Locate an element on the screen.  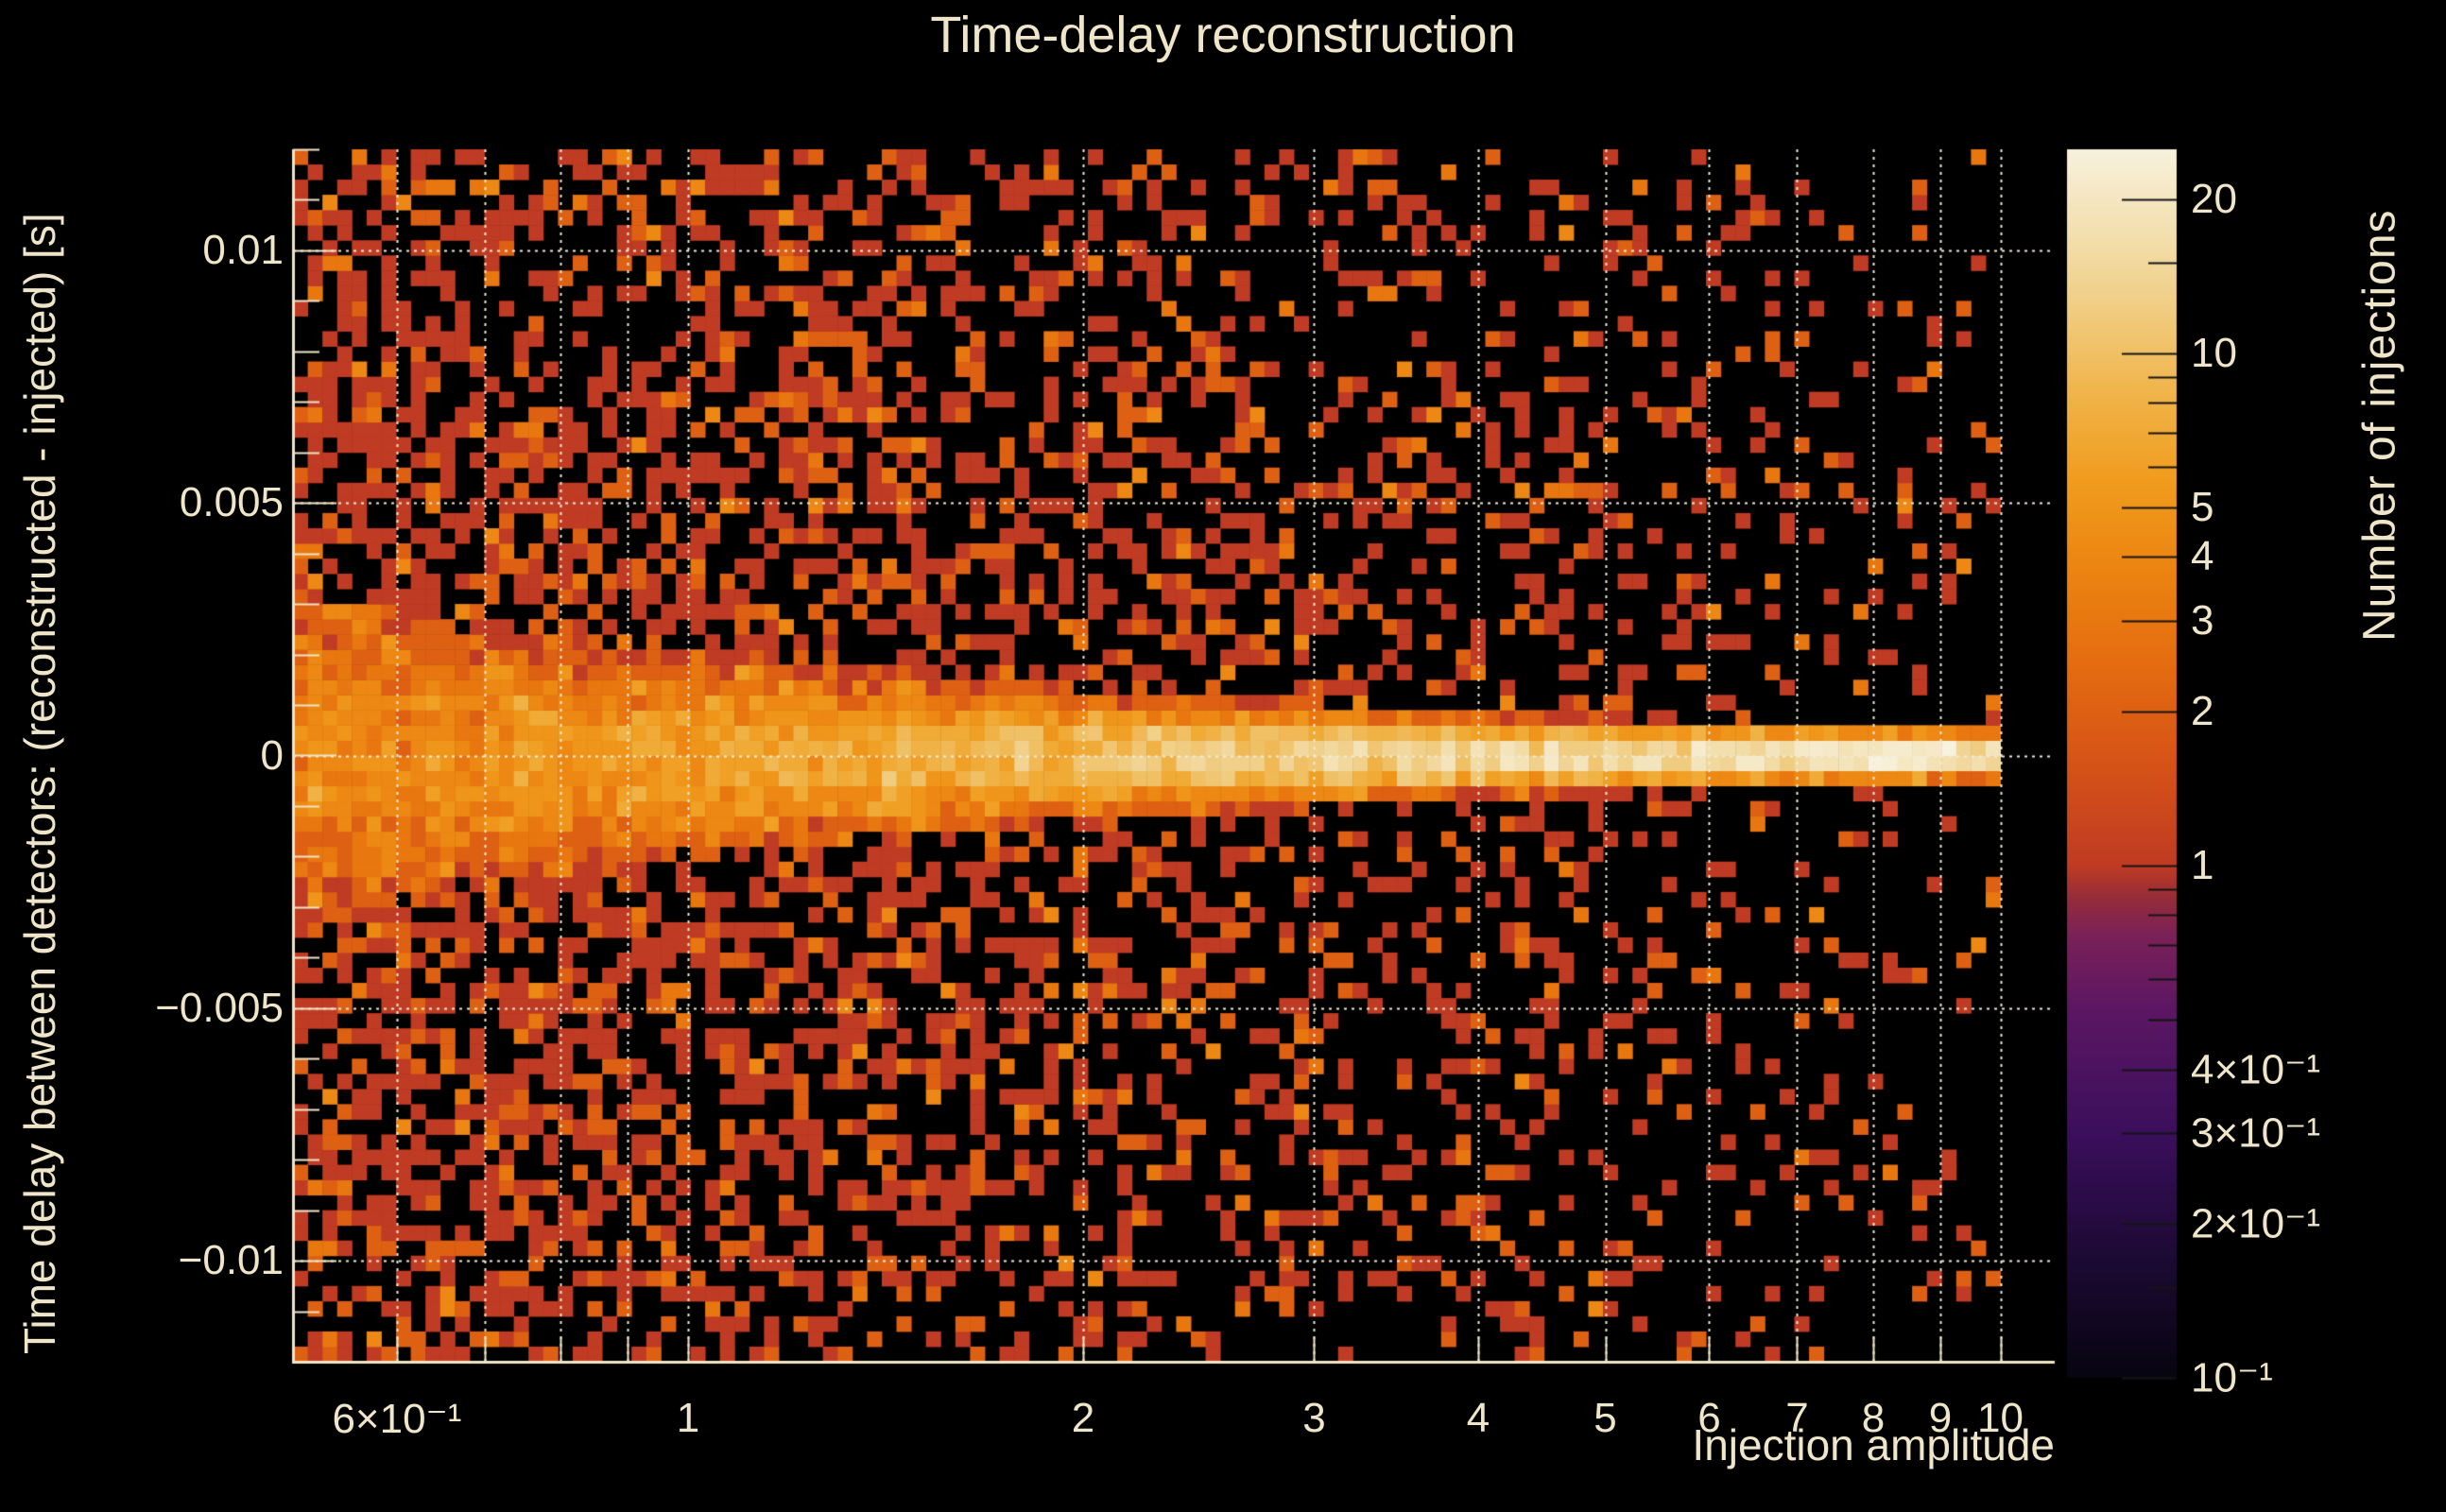
y-tick-label: 0.01 is located at coordinates (243, 249).